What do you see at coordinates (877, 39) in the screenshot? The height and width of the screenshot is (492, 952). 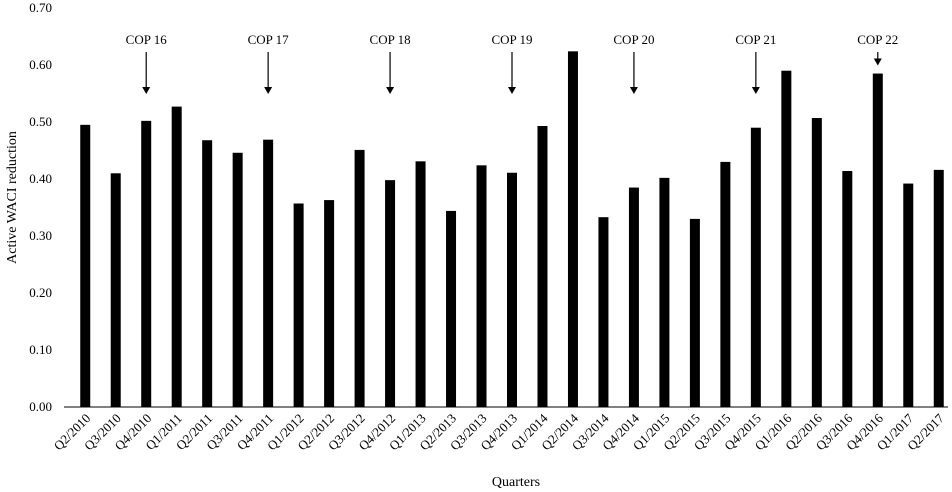 I see `annotation-label: COP 22` at bounding box center [877, 39].